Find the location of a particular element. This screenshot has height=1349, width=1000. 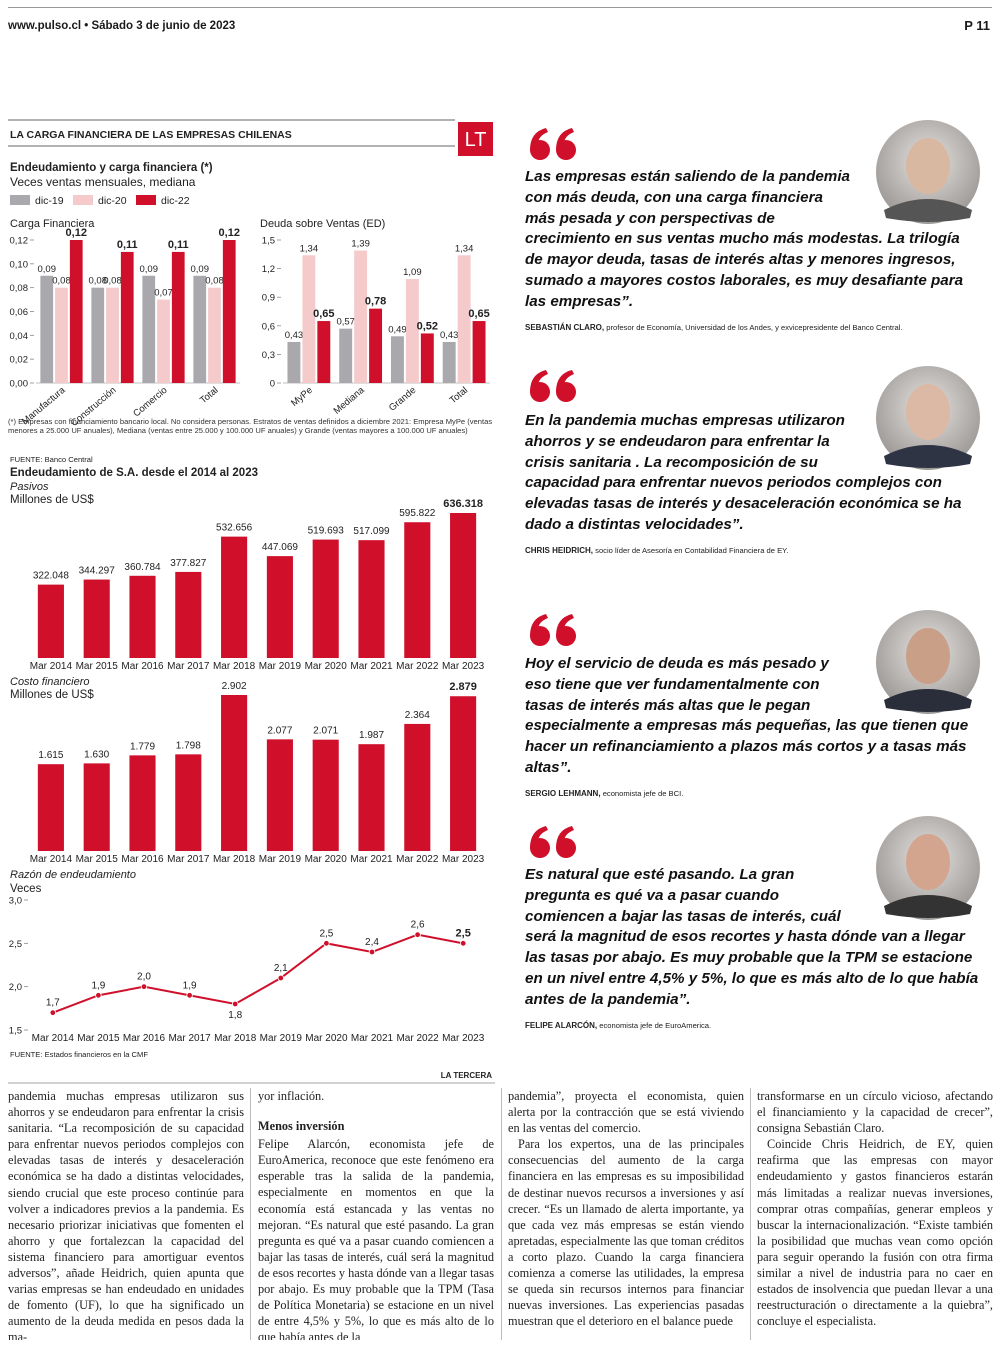

value-label: 2.077 is located at coordinates (279, 730).